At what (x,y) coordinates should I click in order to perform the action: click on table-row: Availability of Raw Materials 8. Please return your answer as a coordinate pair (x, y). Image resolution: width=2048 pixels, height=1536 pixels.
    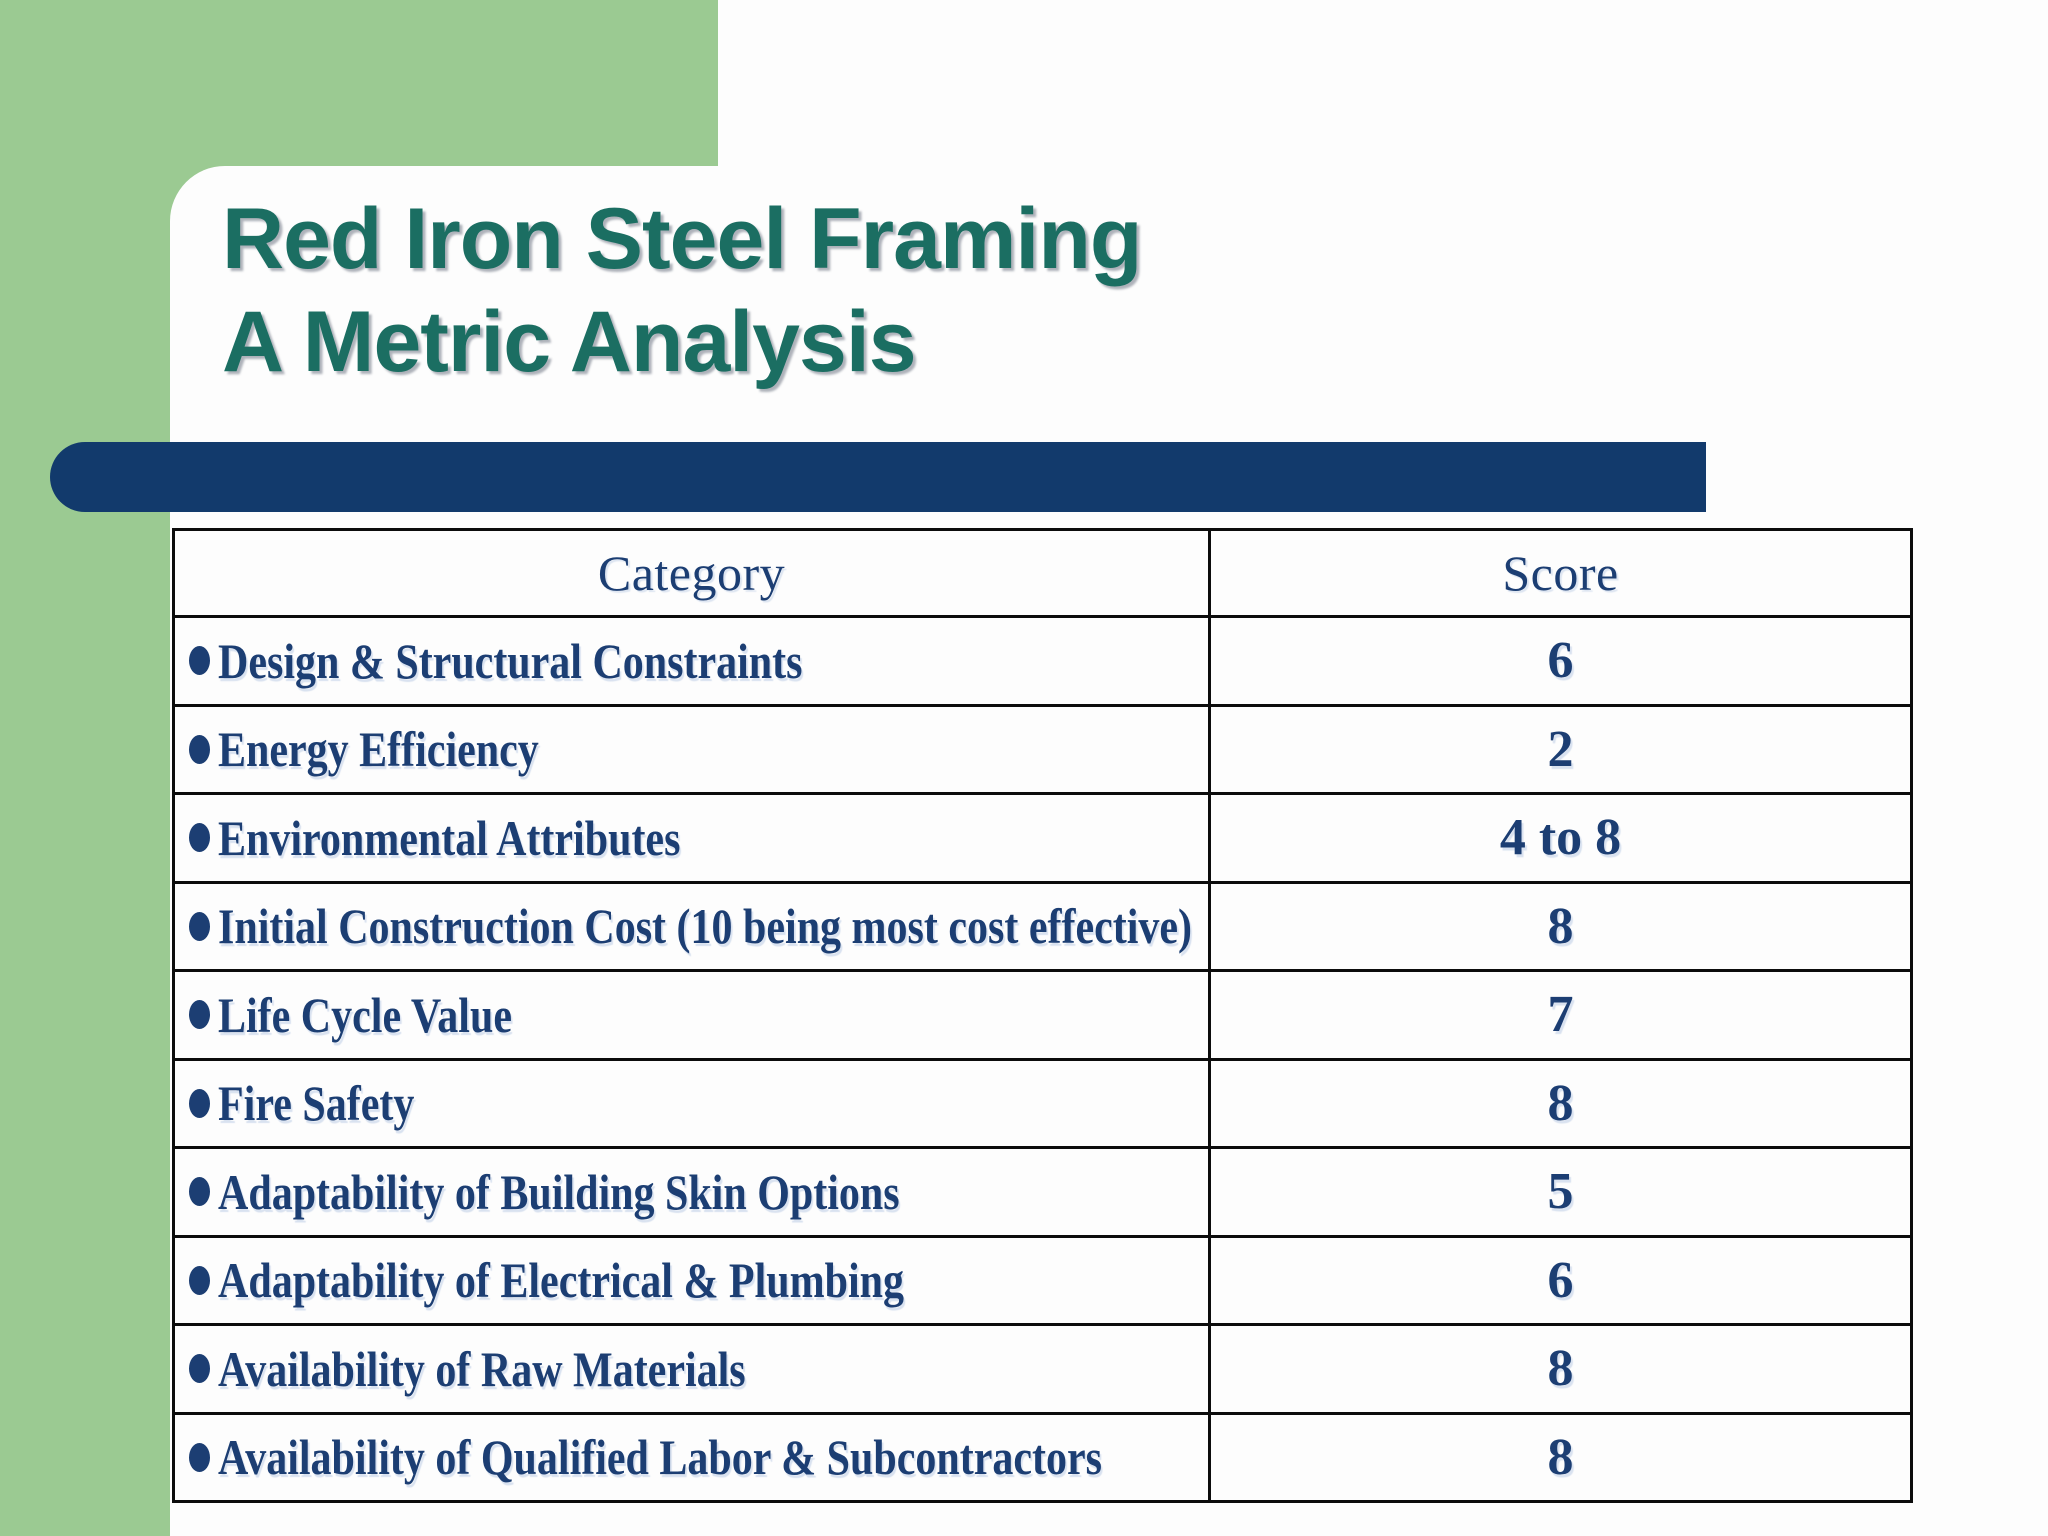
    Looking at the image, I should click on (1042, 1369).